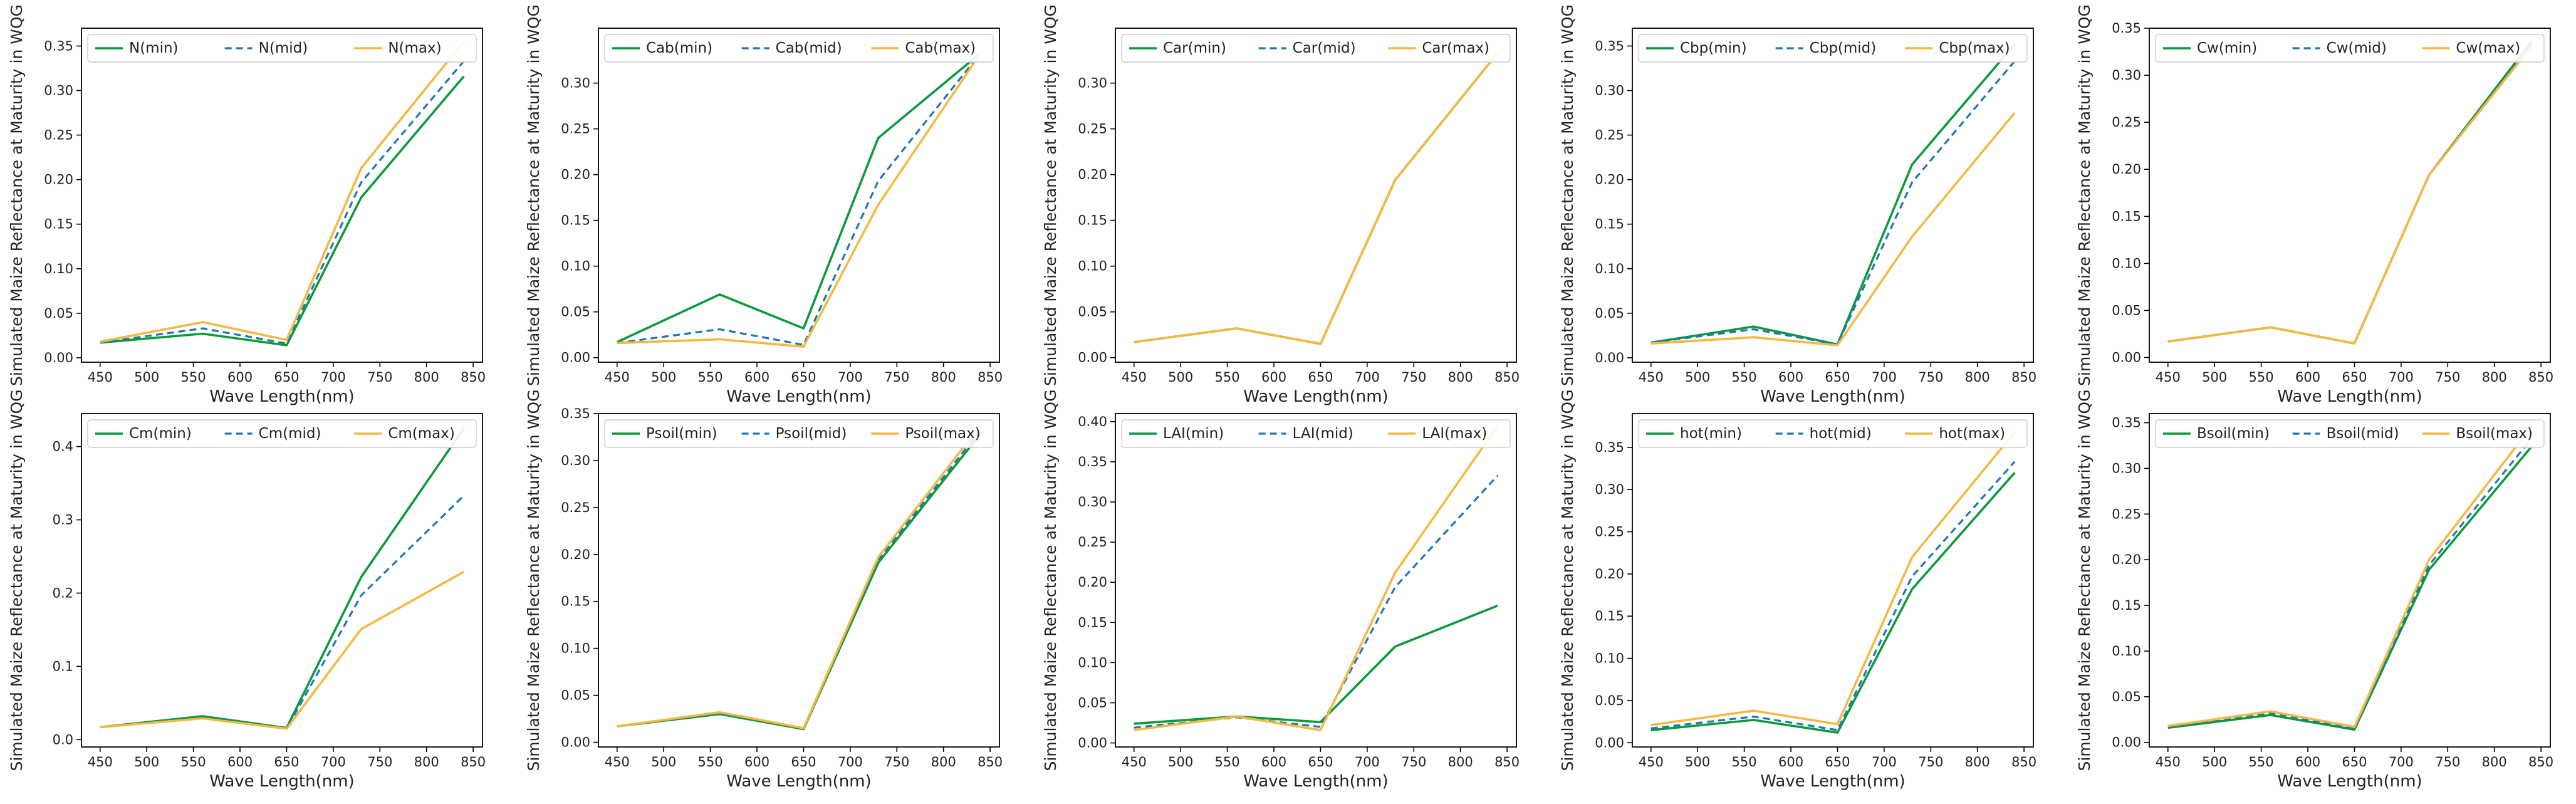  I want to click on legend: Car(min) Car(mid) Car(max), so click(1316, 48).